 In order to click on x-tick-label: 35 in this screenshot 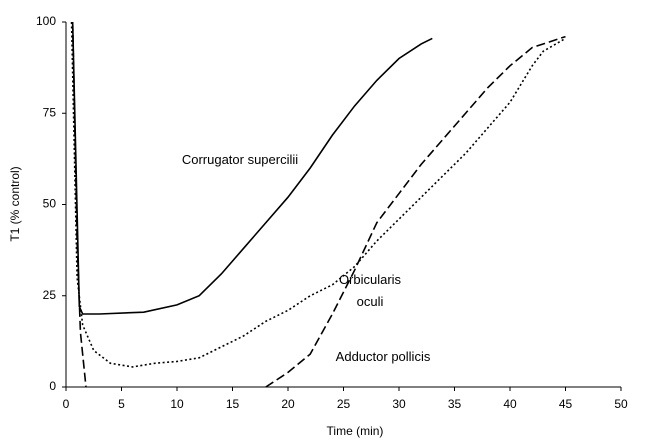, I will do `click(455, 404)`.